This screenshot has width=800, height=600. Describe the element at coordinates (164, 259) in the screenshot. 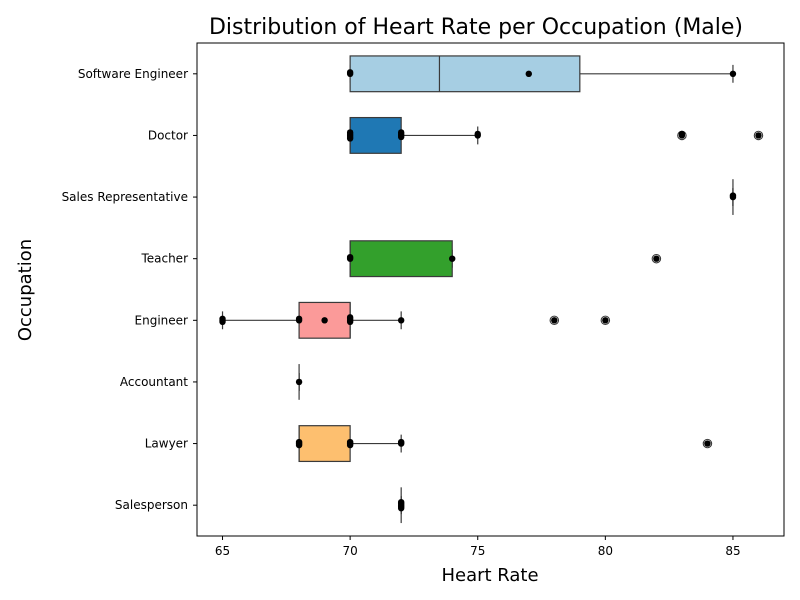

I see `y-tick-label: Teacher` at that location.